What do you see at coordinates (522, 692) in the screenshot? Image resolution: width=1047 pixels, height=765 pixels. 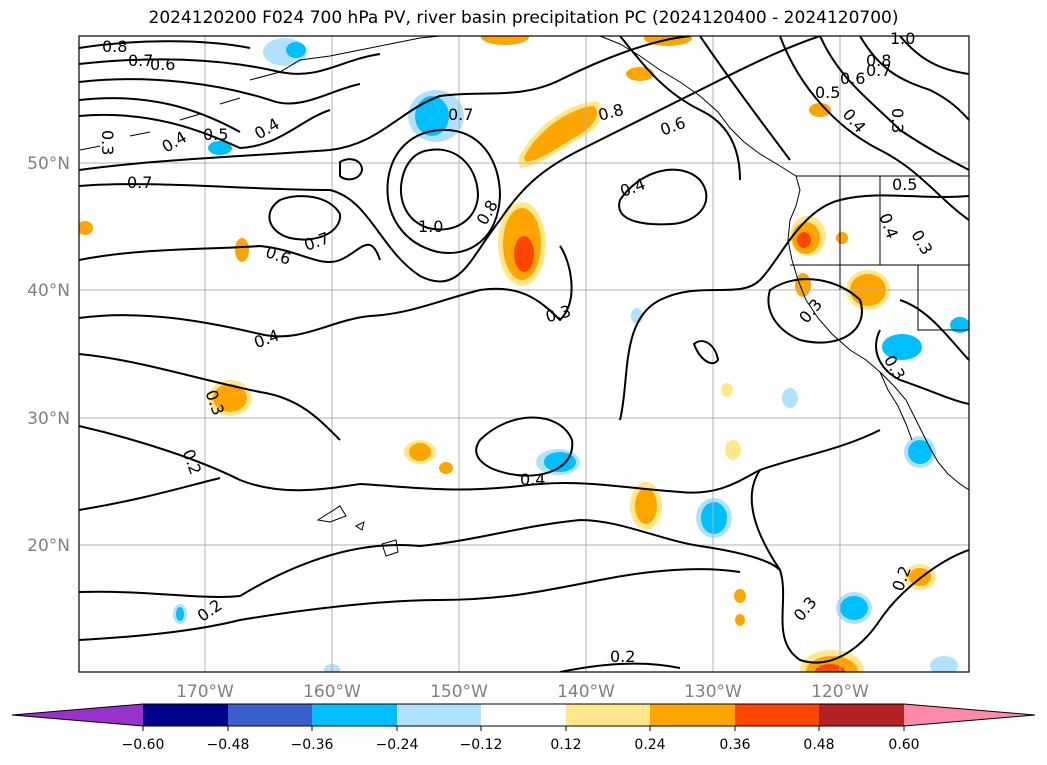 I see `longitude-labels: 170°W 160°W 150°W 140°W 130°W 120°W` at bounding box center [522, 692].